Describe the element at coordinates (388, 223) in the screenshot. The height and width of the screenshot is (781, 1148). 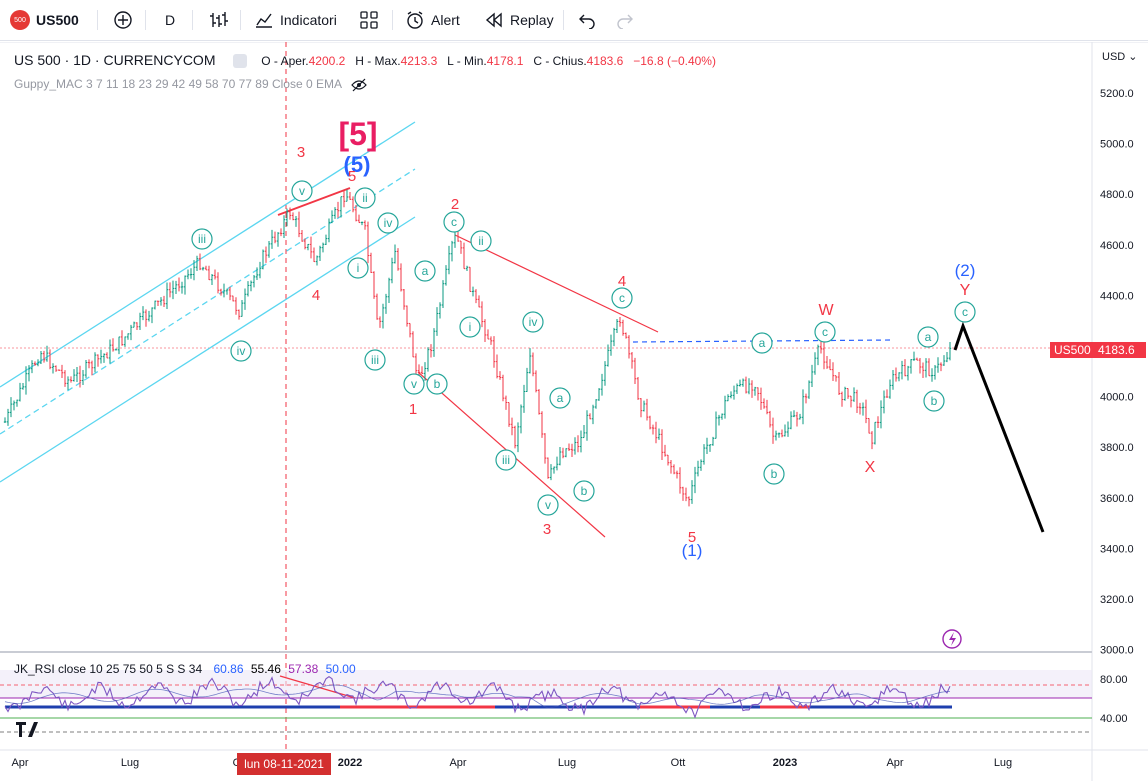
I see `wave-label-iv2: iv` at that location.